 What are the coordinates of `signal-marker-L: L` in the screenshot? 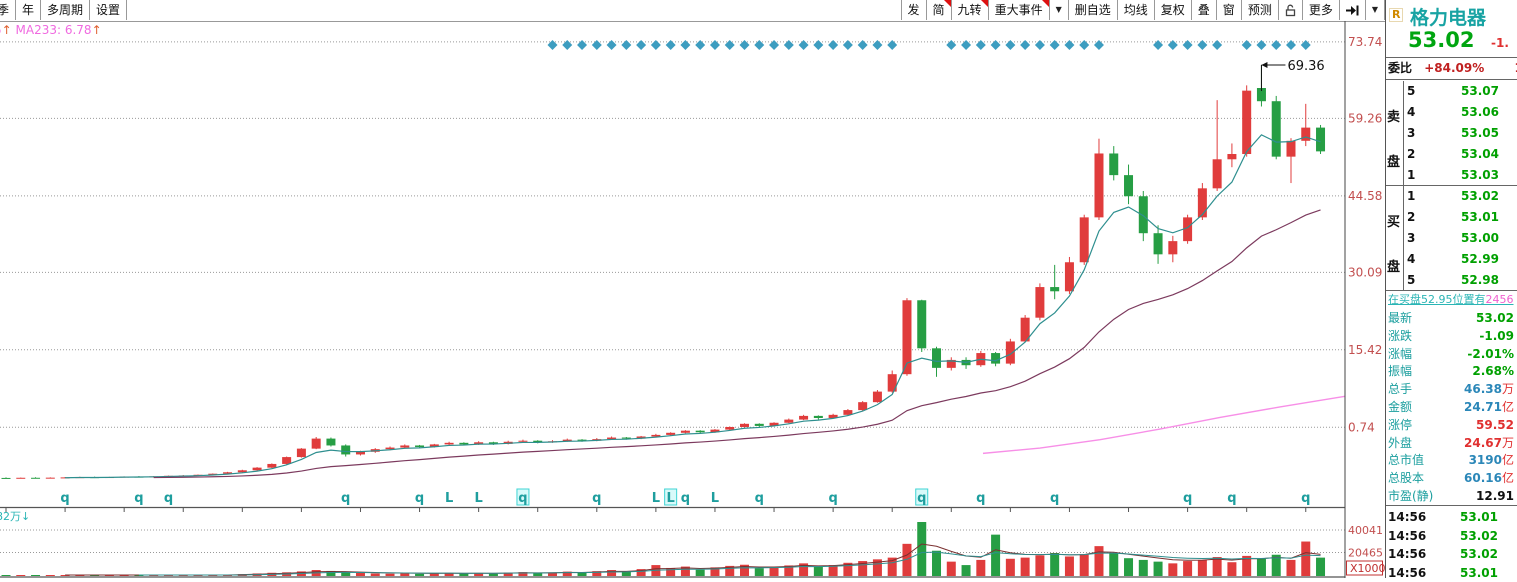 It's located at (449, 498).